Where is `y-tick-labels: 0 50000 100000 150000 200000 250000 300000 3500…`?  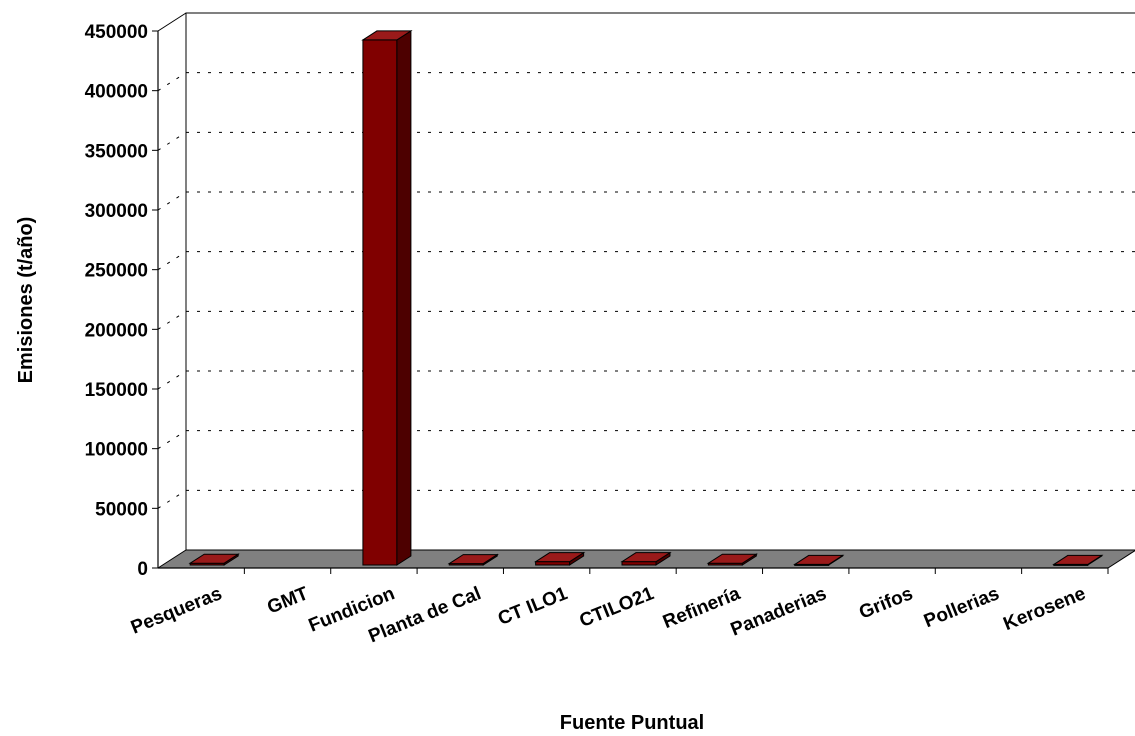 y-tick-labels: 0 50000 100000 150000 200000 250000 300000 3500… is located at coordinates (116, 301).